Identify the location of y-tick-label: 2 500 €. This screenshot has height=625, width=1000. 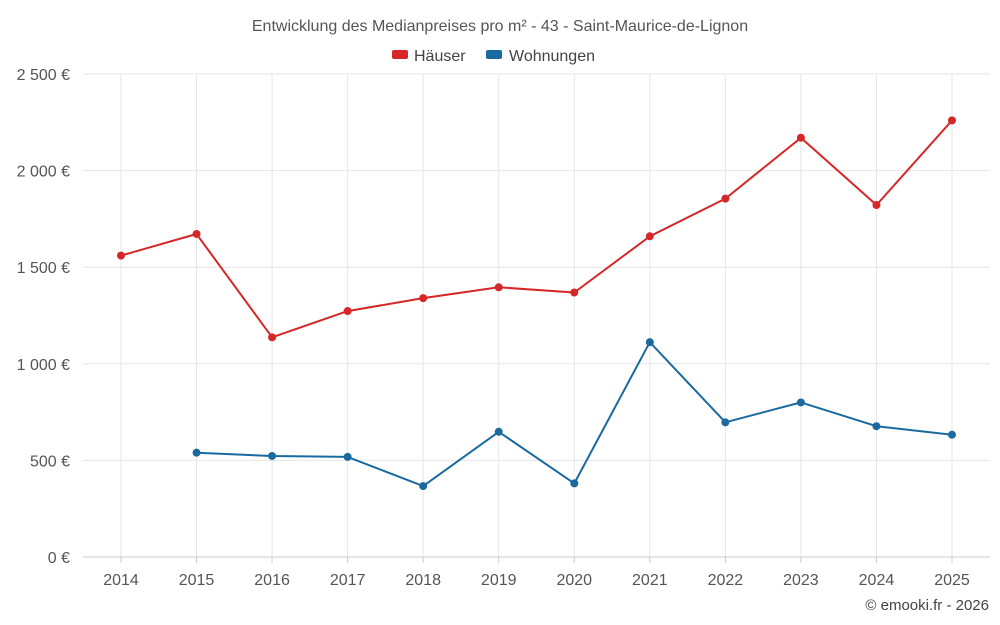
(43, 75).